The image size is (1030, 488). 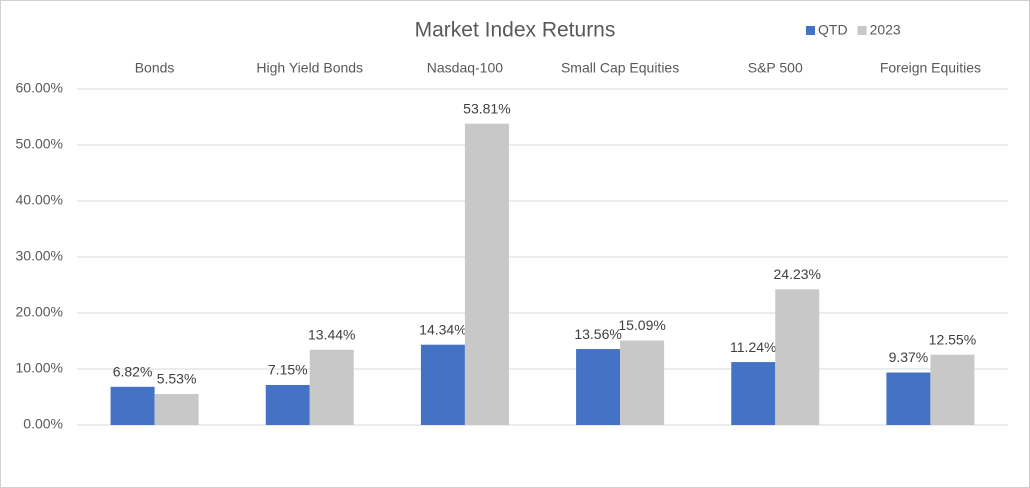 What do you see at coordinates (43, 424) in the screenshot?
I see `y-tick-label: 0.00%` at bounding box center [43, 424].